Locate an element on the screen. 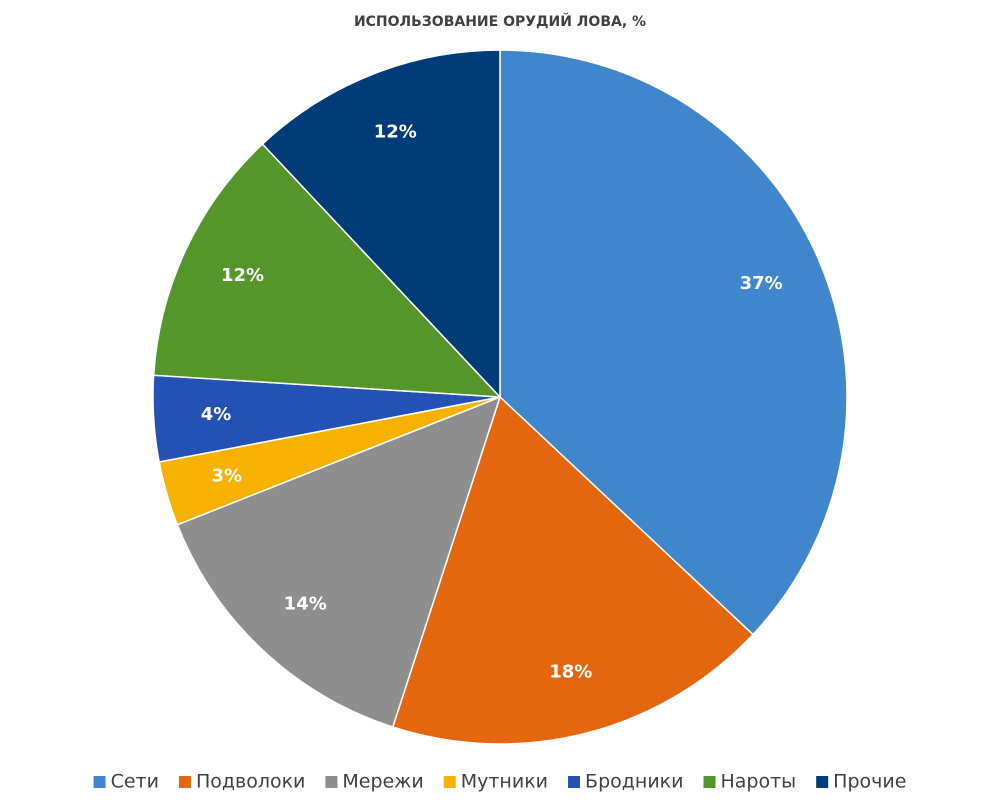 This screenshot has height=810, width=1000. legend-label: Нароты is located at coordinates (758, 782).